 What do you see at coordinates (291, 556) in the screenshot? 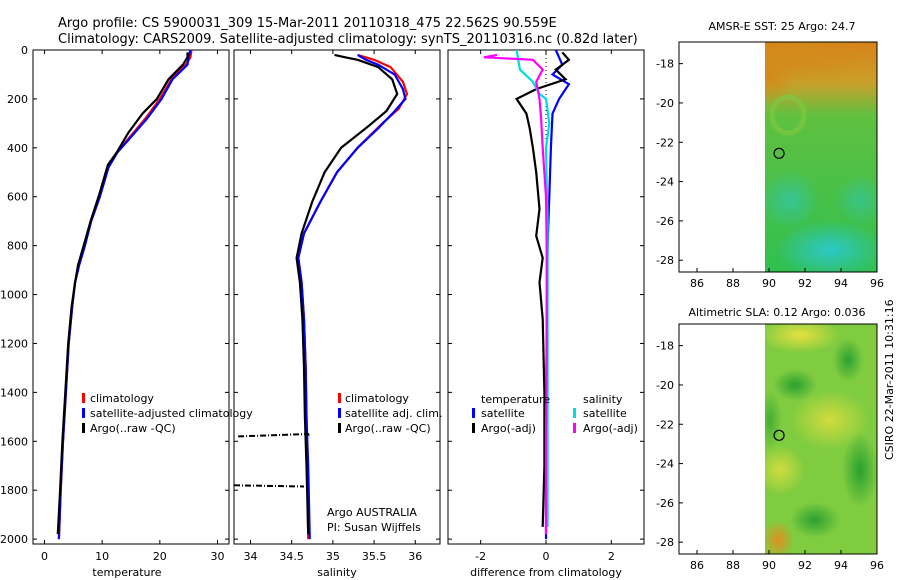
I see `x-tick-label: 34.5` at bounding box center [291, 556].